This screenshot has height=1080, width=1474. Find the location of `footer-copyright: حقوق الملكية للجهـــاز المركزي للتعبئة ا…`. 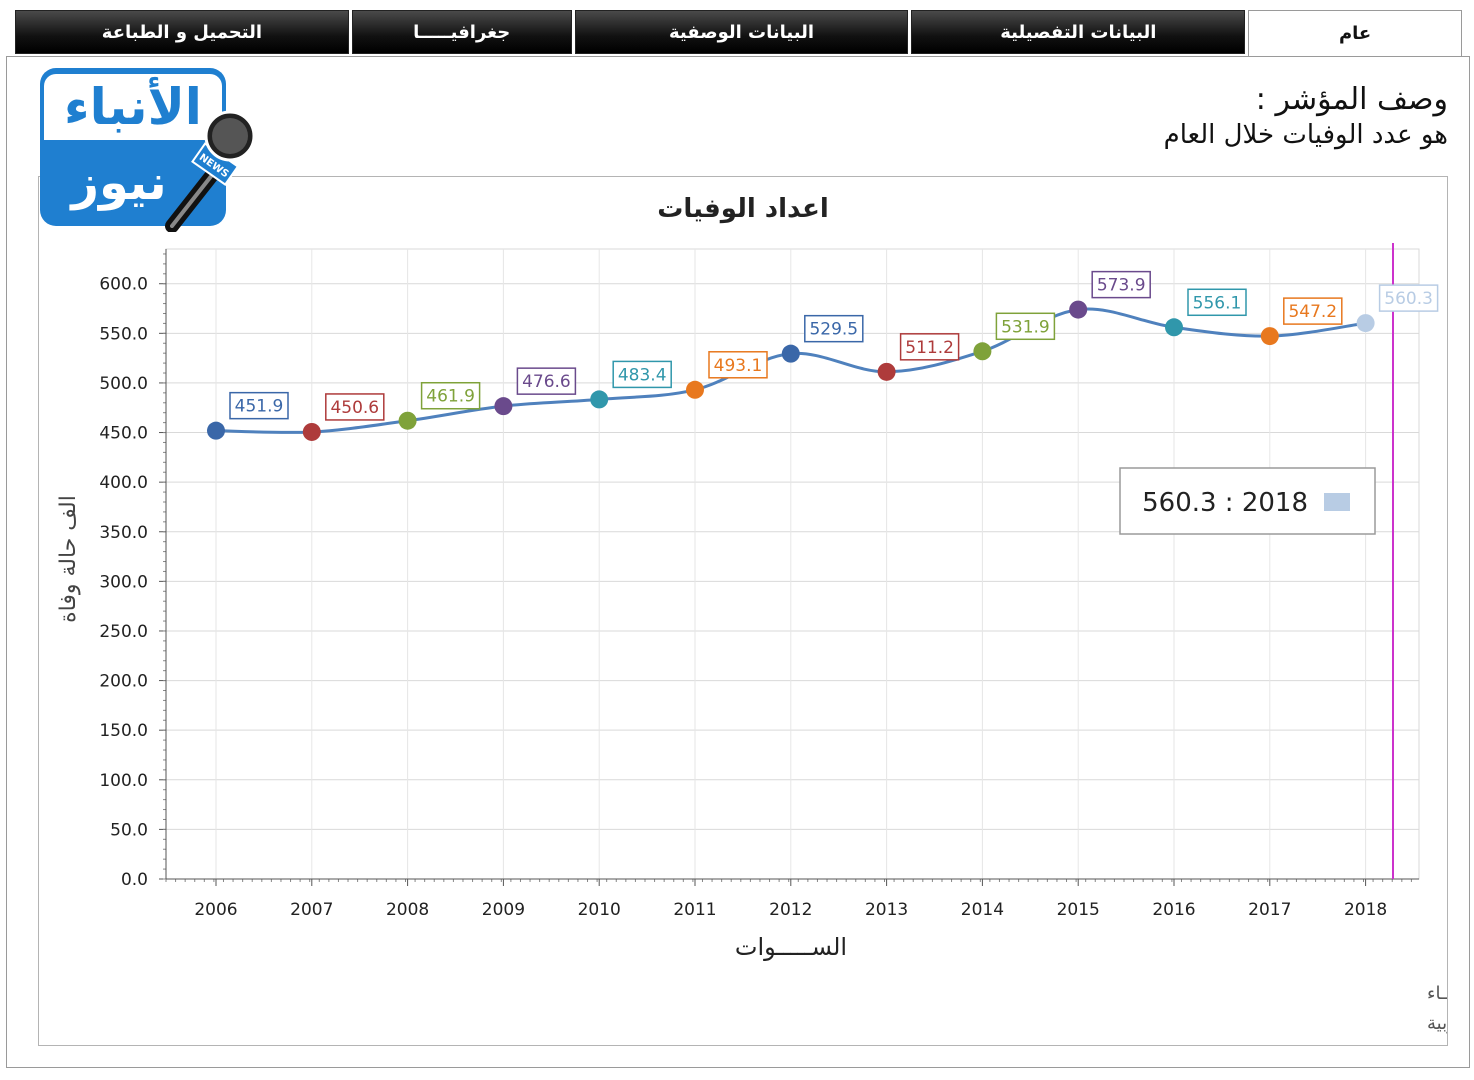

footer-copyright: حقوق الملكية للجهـــاز المركزي للتعبئة ا… is located at coordinates (1437, 993).